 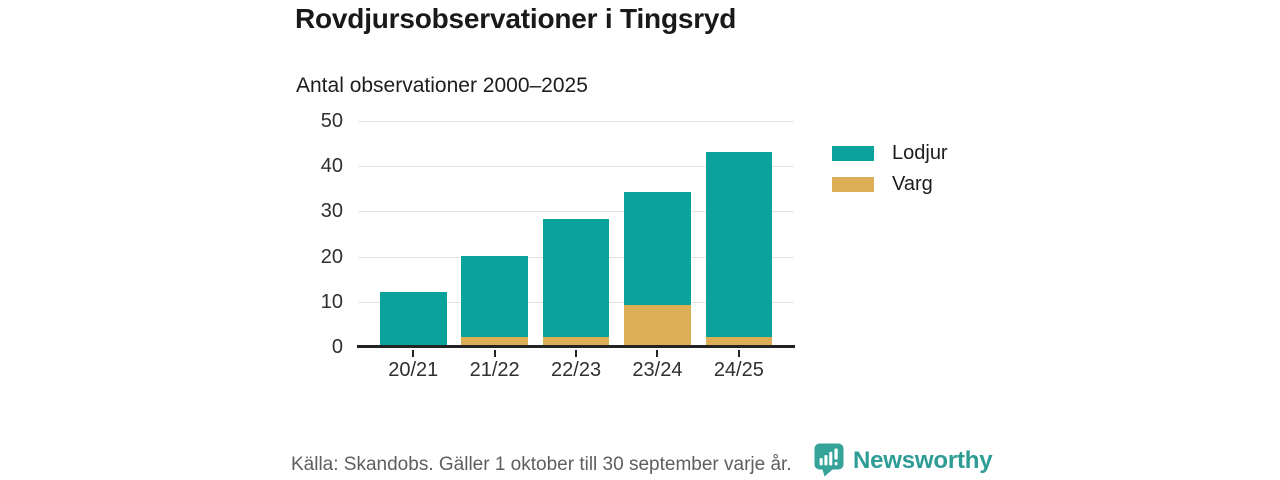 What do you see at coordinates (829, 460) in the screenshot?
I see `newsworthy-icon` at bounding box center [829, 460].